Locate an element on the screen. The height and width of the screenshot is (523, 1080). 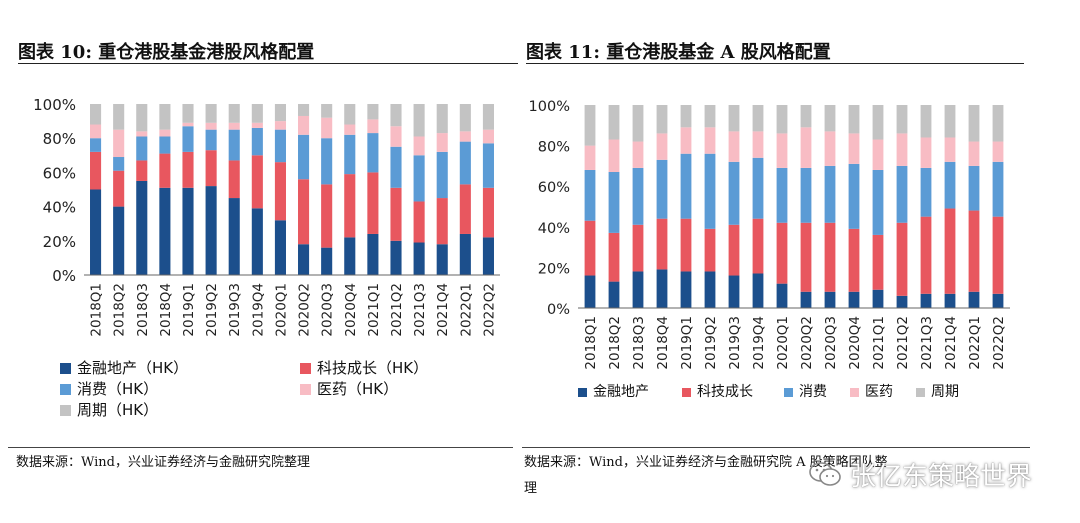
title-rule is located at coordinates (775, 63).